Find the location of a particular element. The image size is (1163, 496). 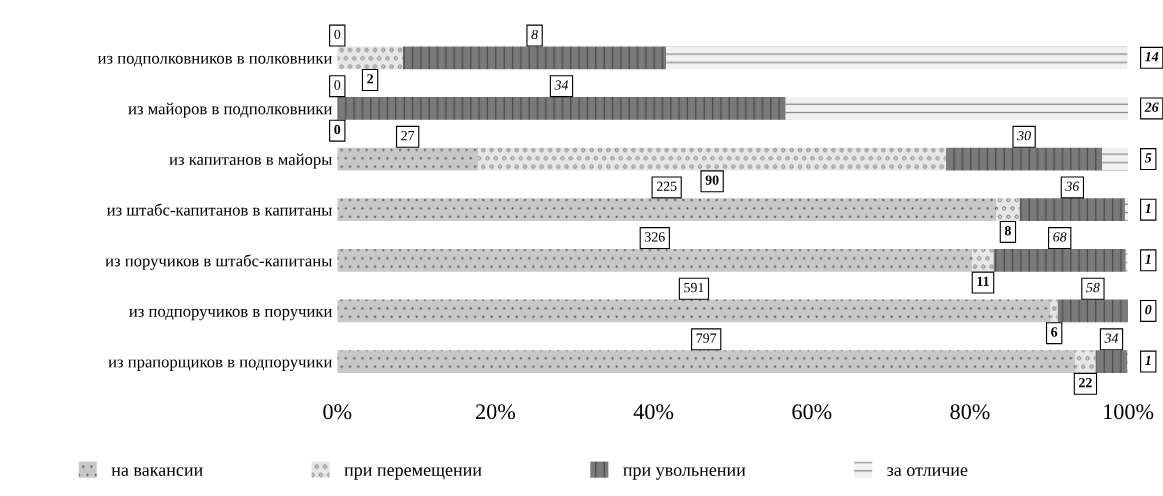

y-tick-label: из поручиков в штабс-капитаны is located at coordinates (219, 262).